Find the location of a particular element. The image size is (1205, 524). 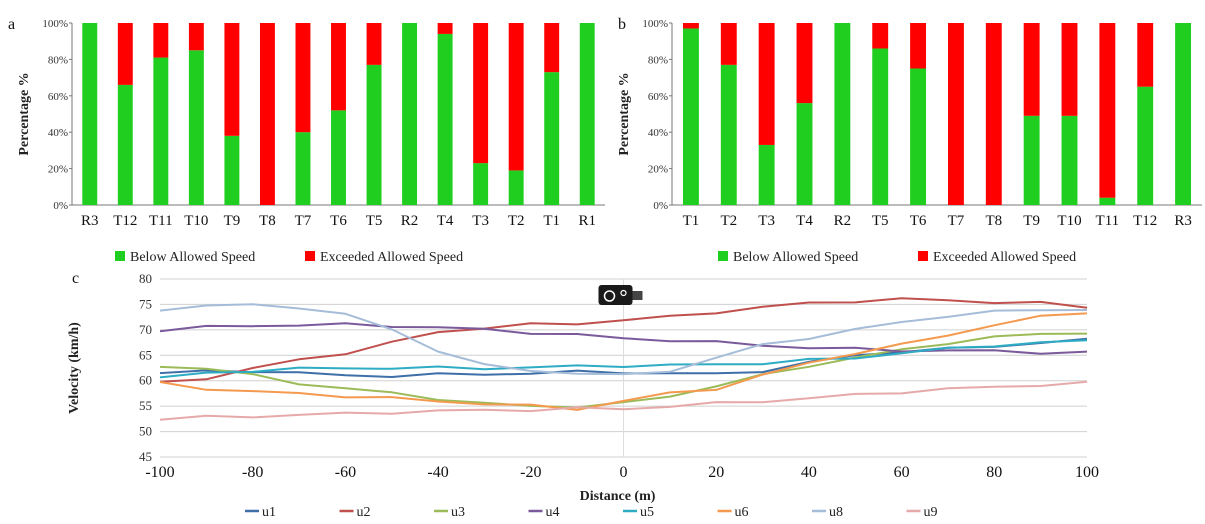

camera-icon-light is located at coordinates (623, 293).